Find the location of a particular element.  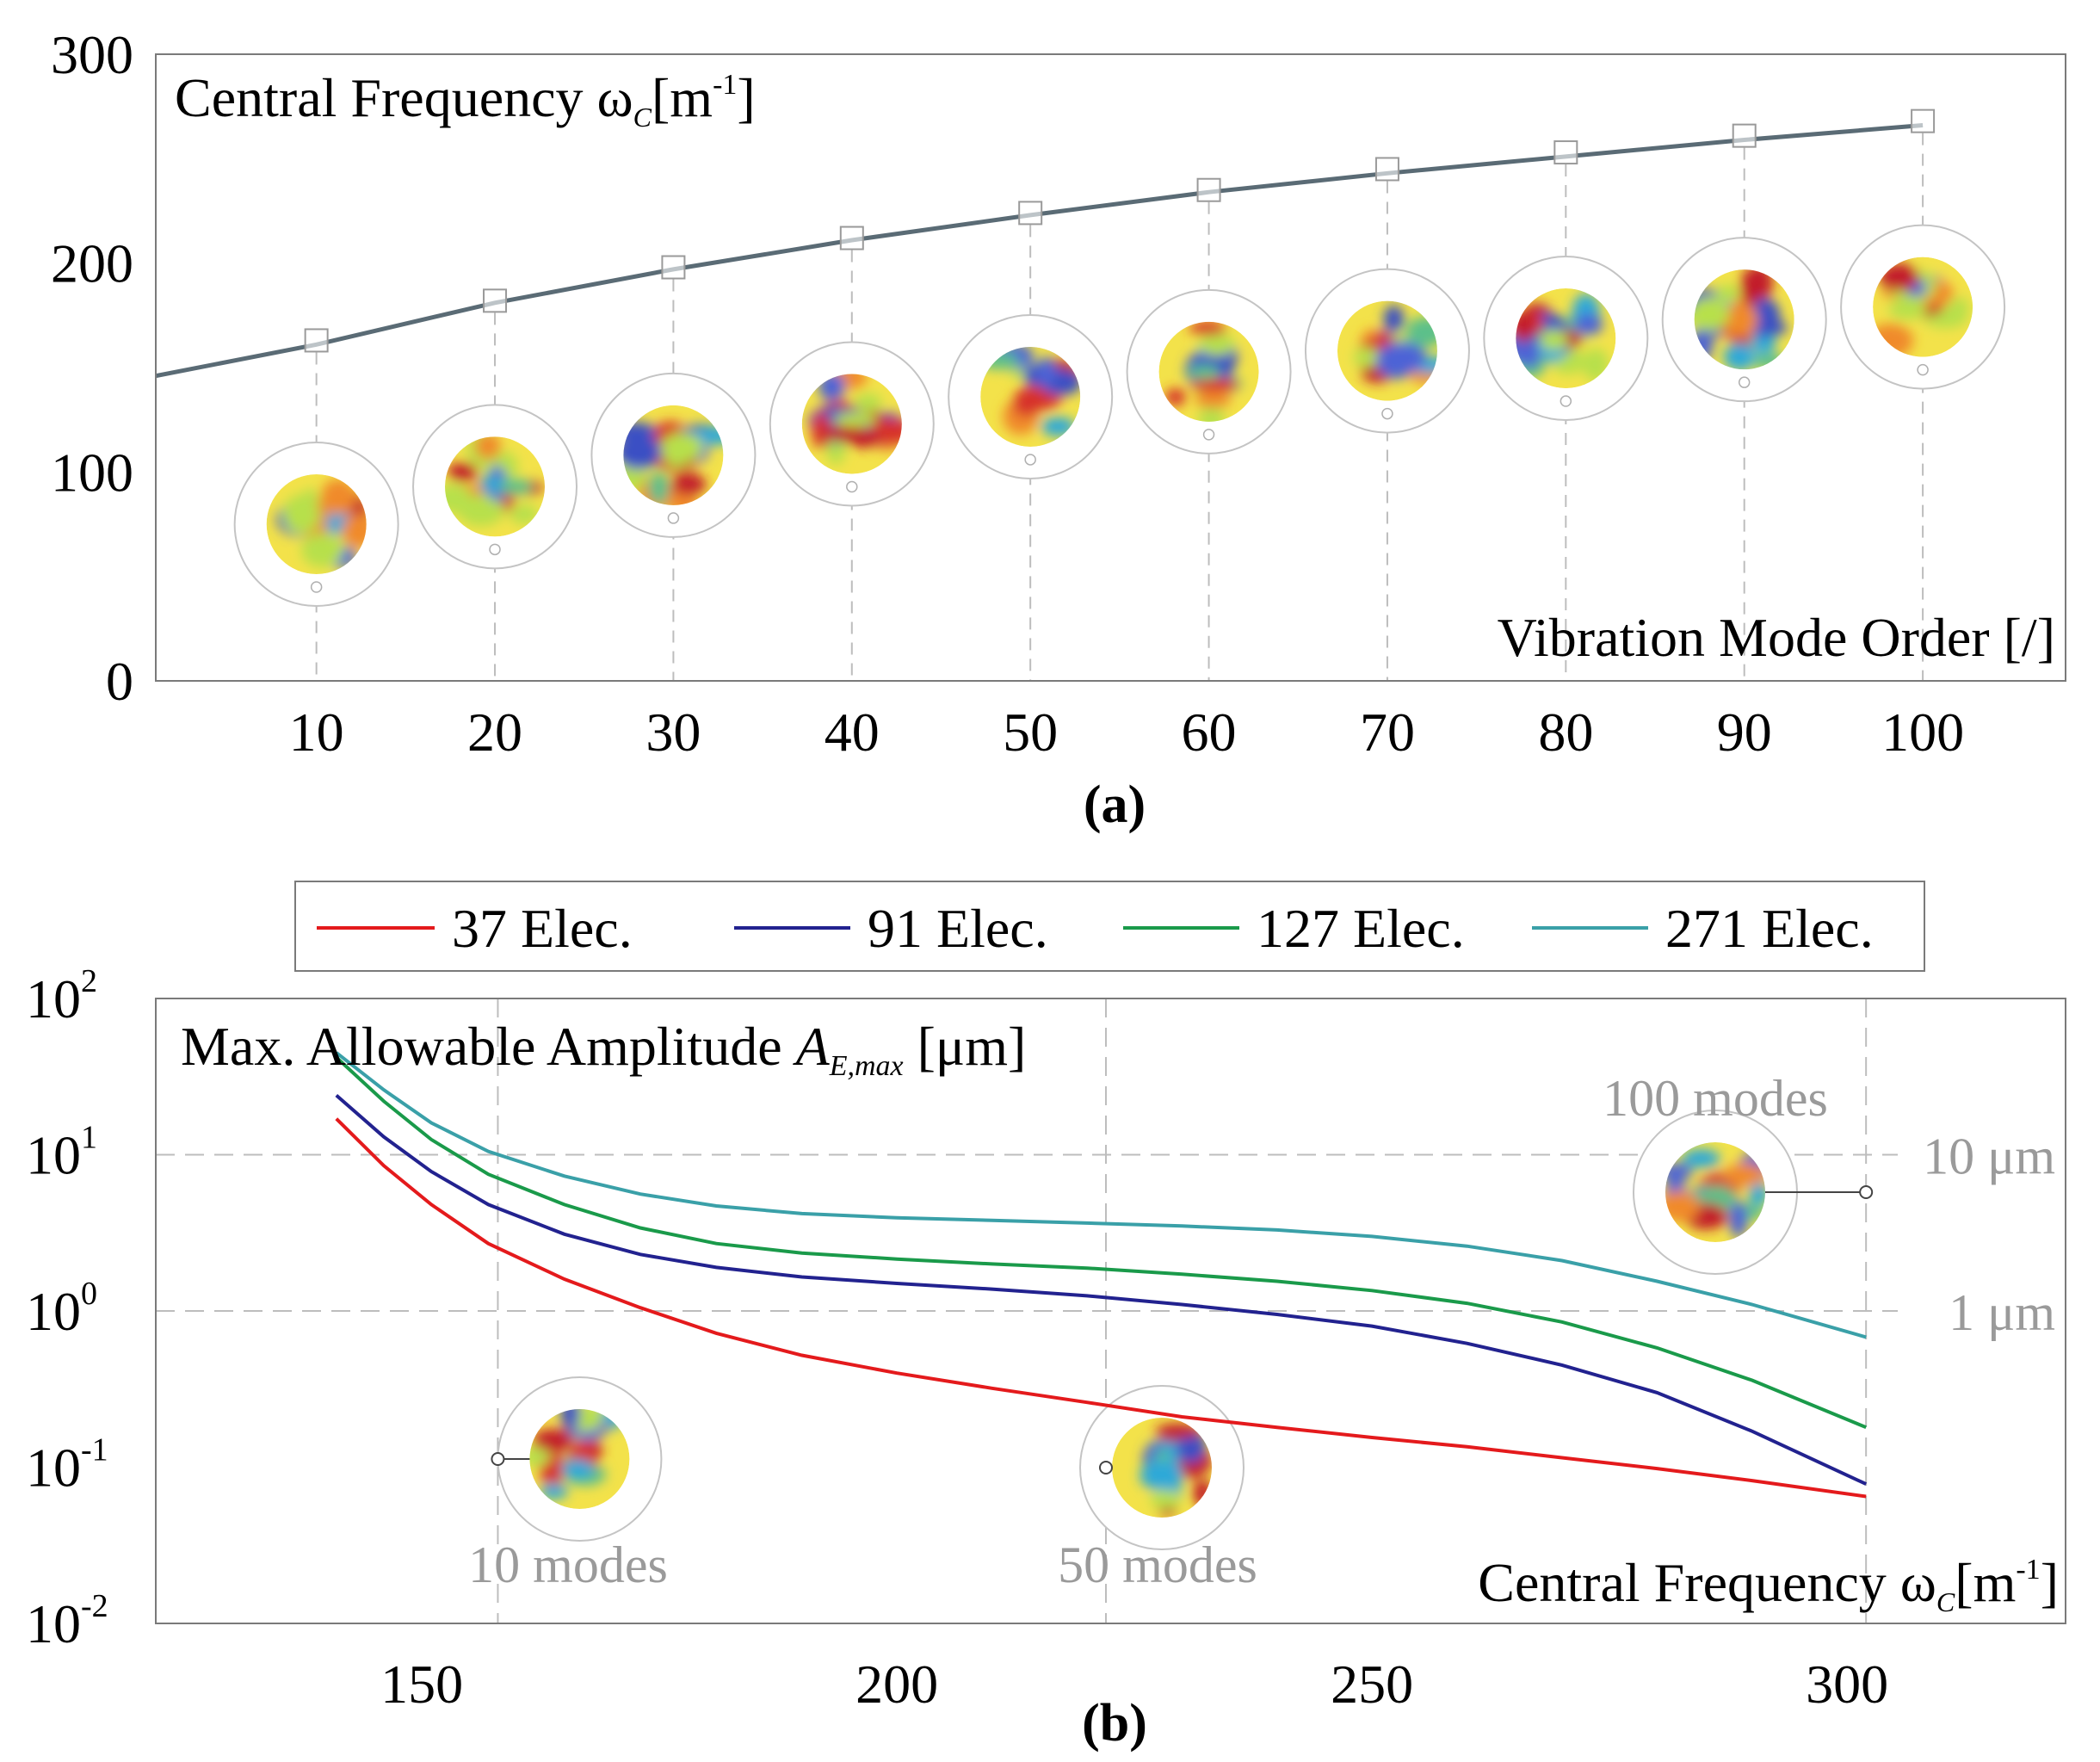

panel-b-title-subscript: E,max is located at coordinates (866, 1066).